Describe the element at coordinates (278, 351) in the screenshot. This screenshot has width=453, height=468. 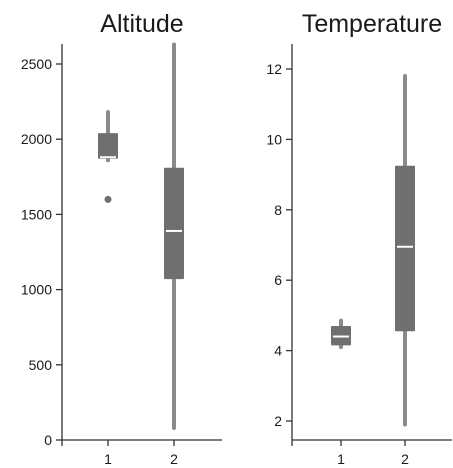
I see `temperature-y-tick-label: 4` at that location.